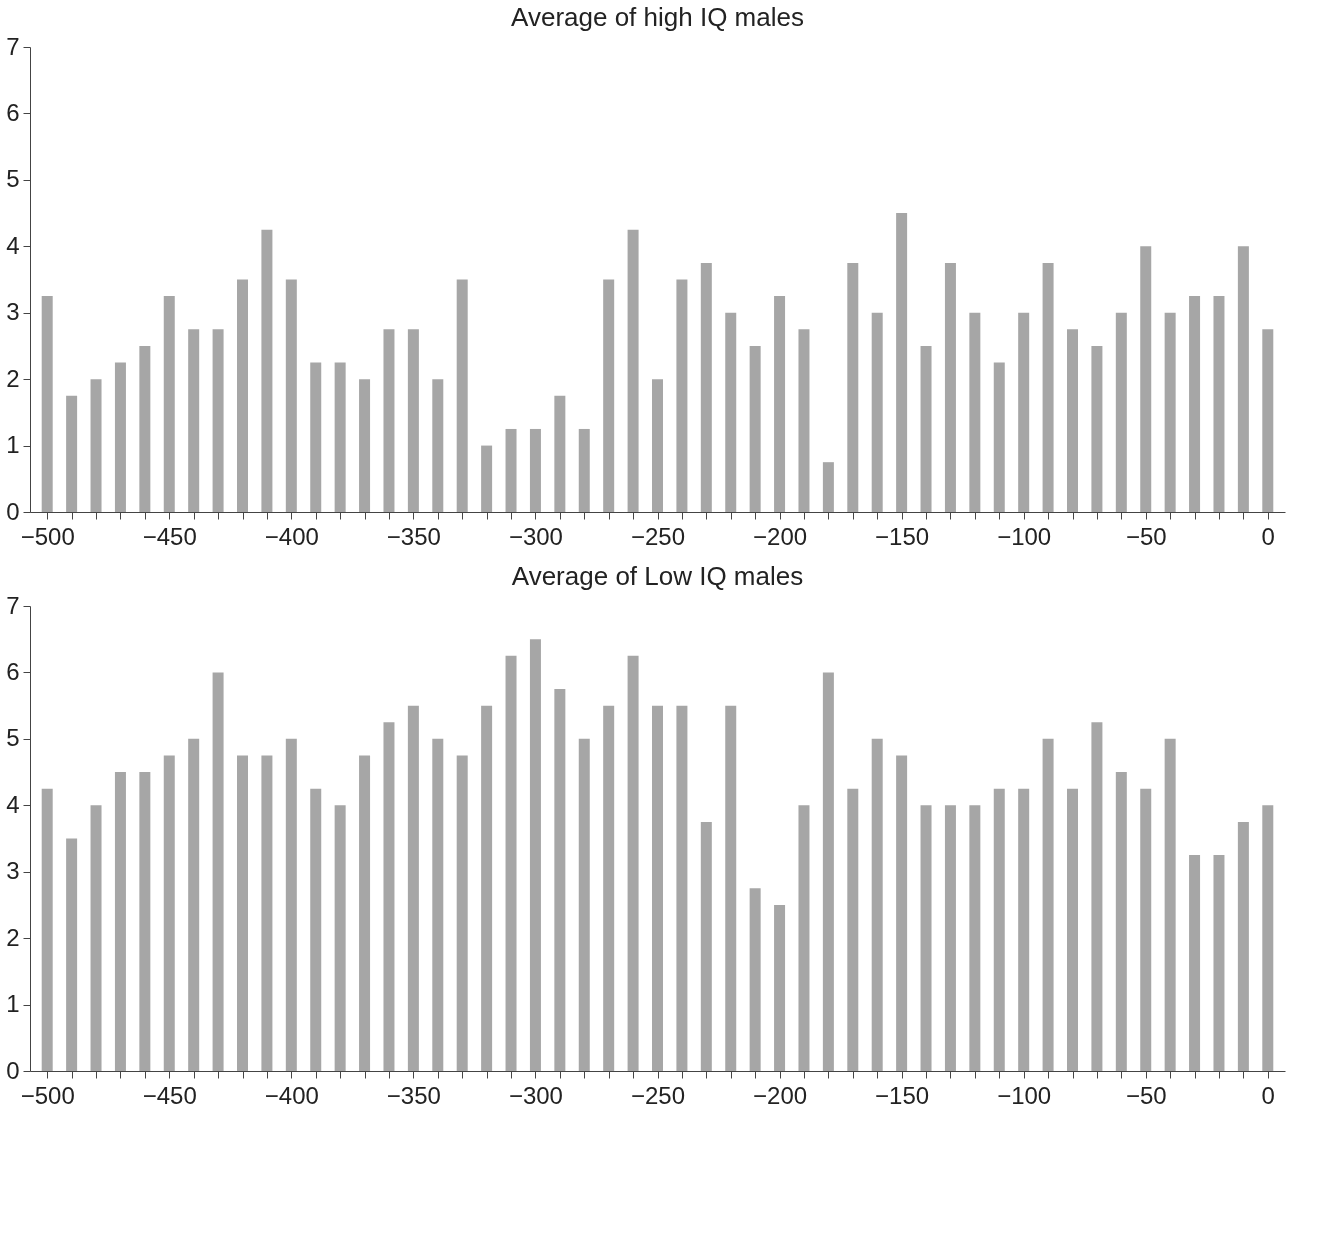  Describe the element at coordinates (13, 671) in the screenshot. I see `y-tick-label: 6` at that location.